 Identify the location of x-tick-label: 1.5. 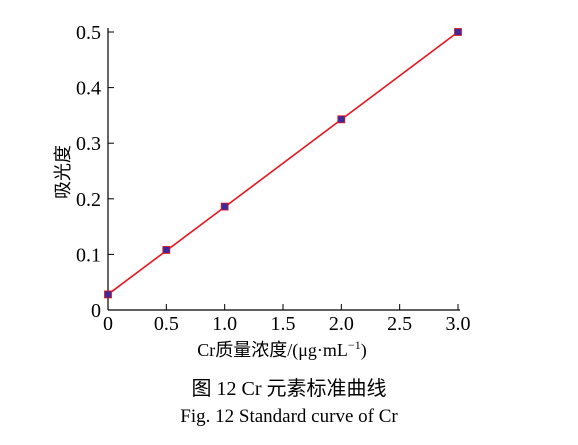
(283, 324).